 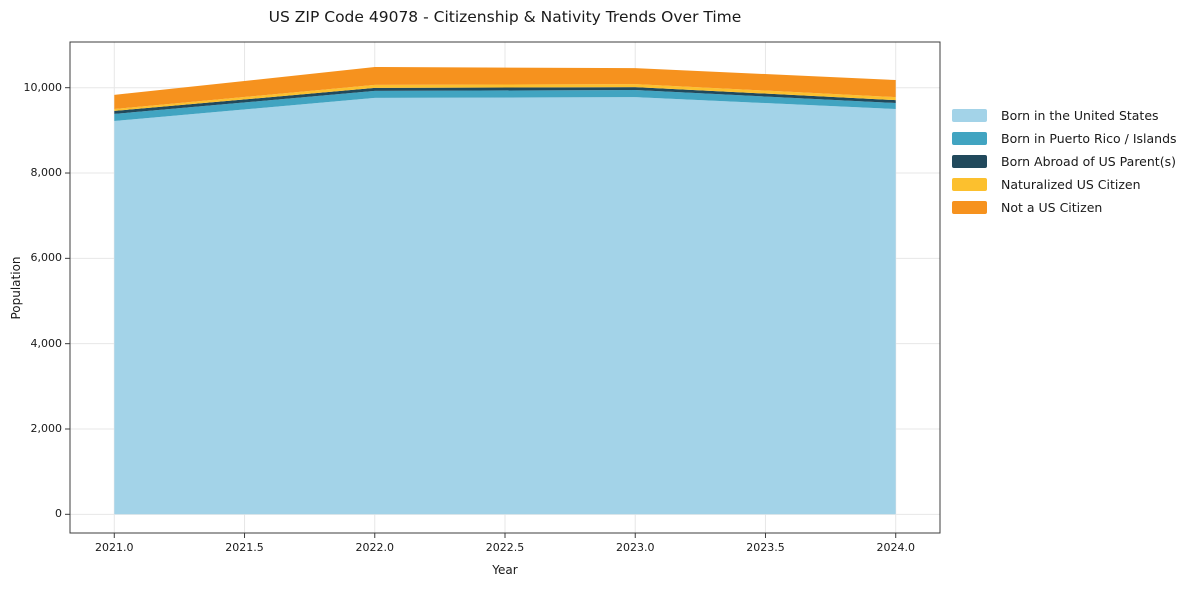 I want to click on y-tick-label: 0, so click(x=58, y=514).